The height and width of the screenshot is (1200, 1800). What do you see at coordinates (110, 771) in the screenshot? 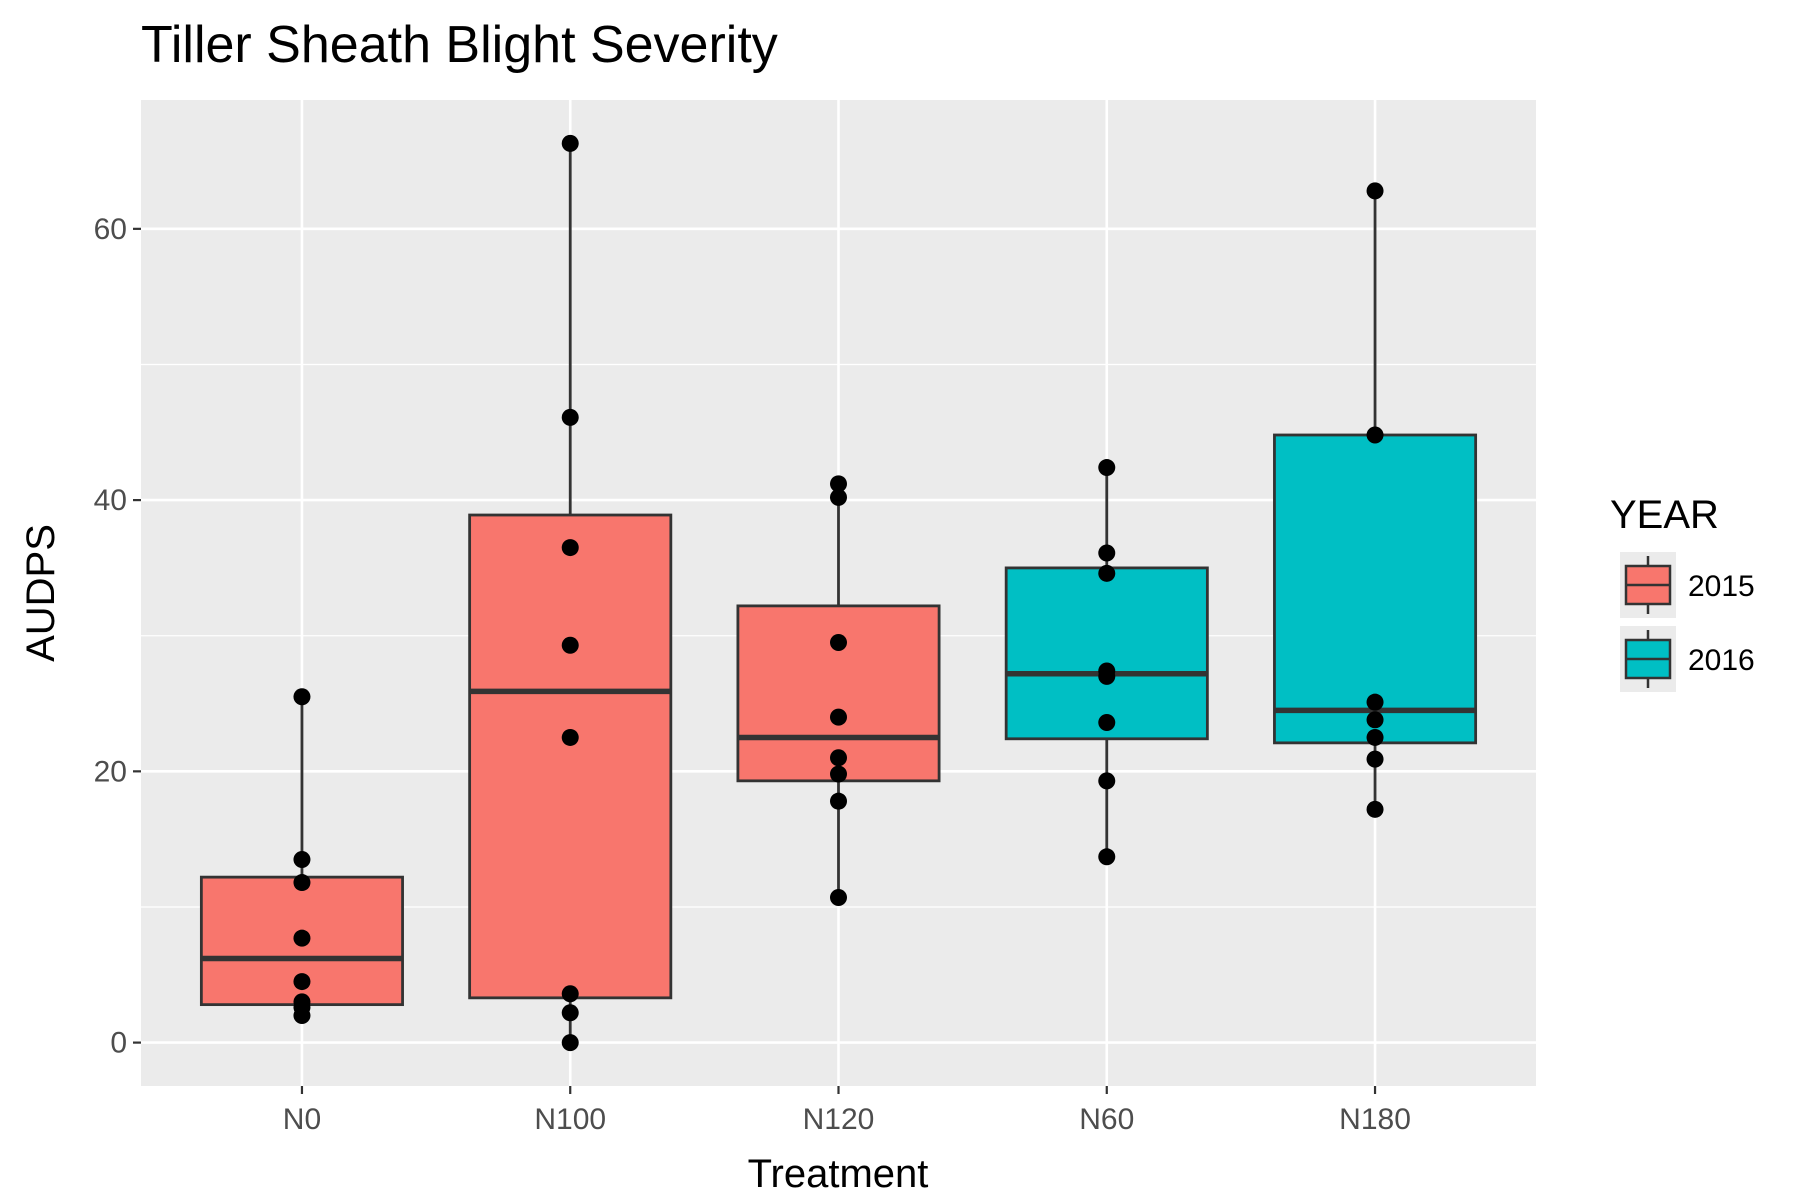
I see `y-tick-label: 20` at bounding box center [110, 771].